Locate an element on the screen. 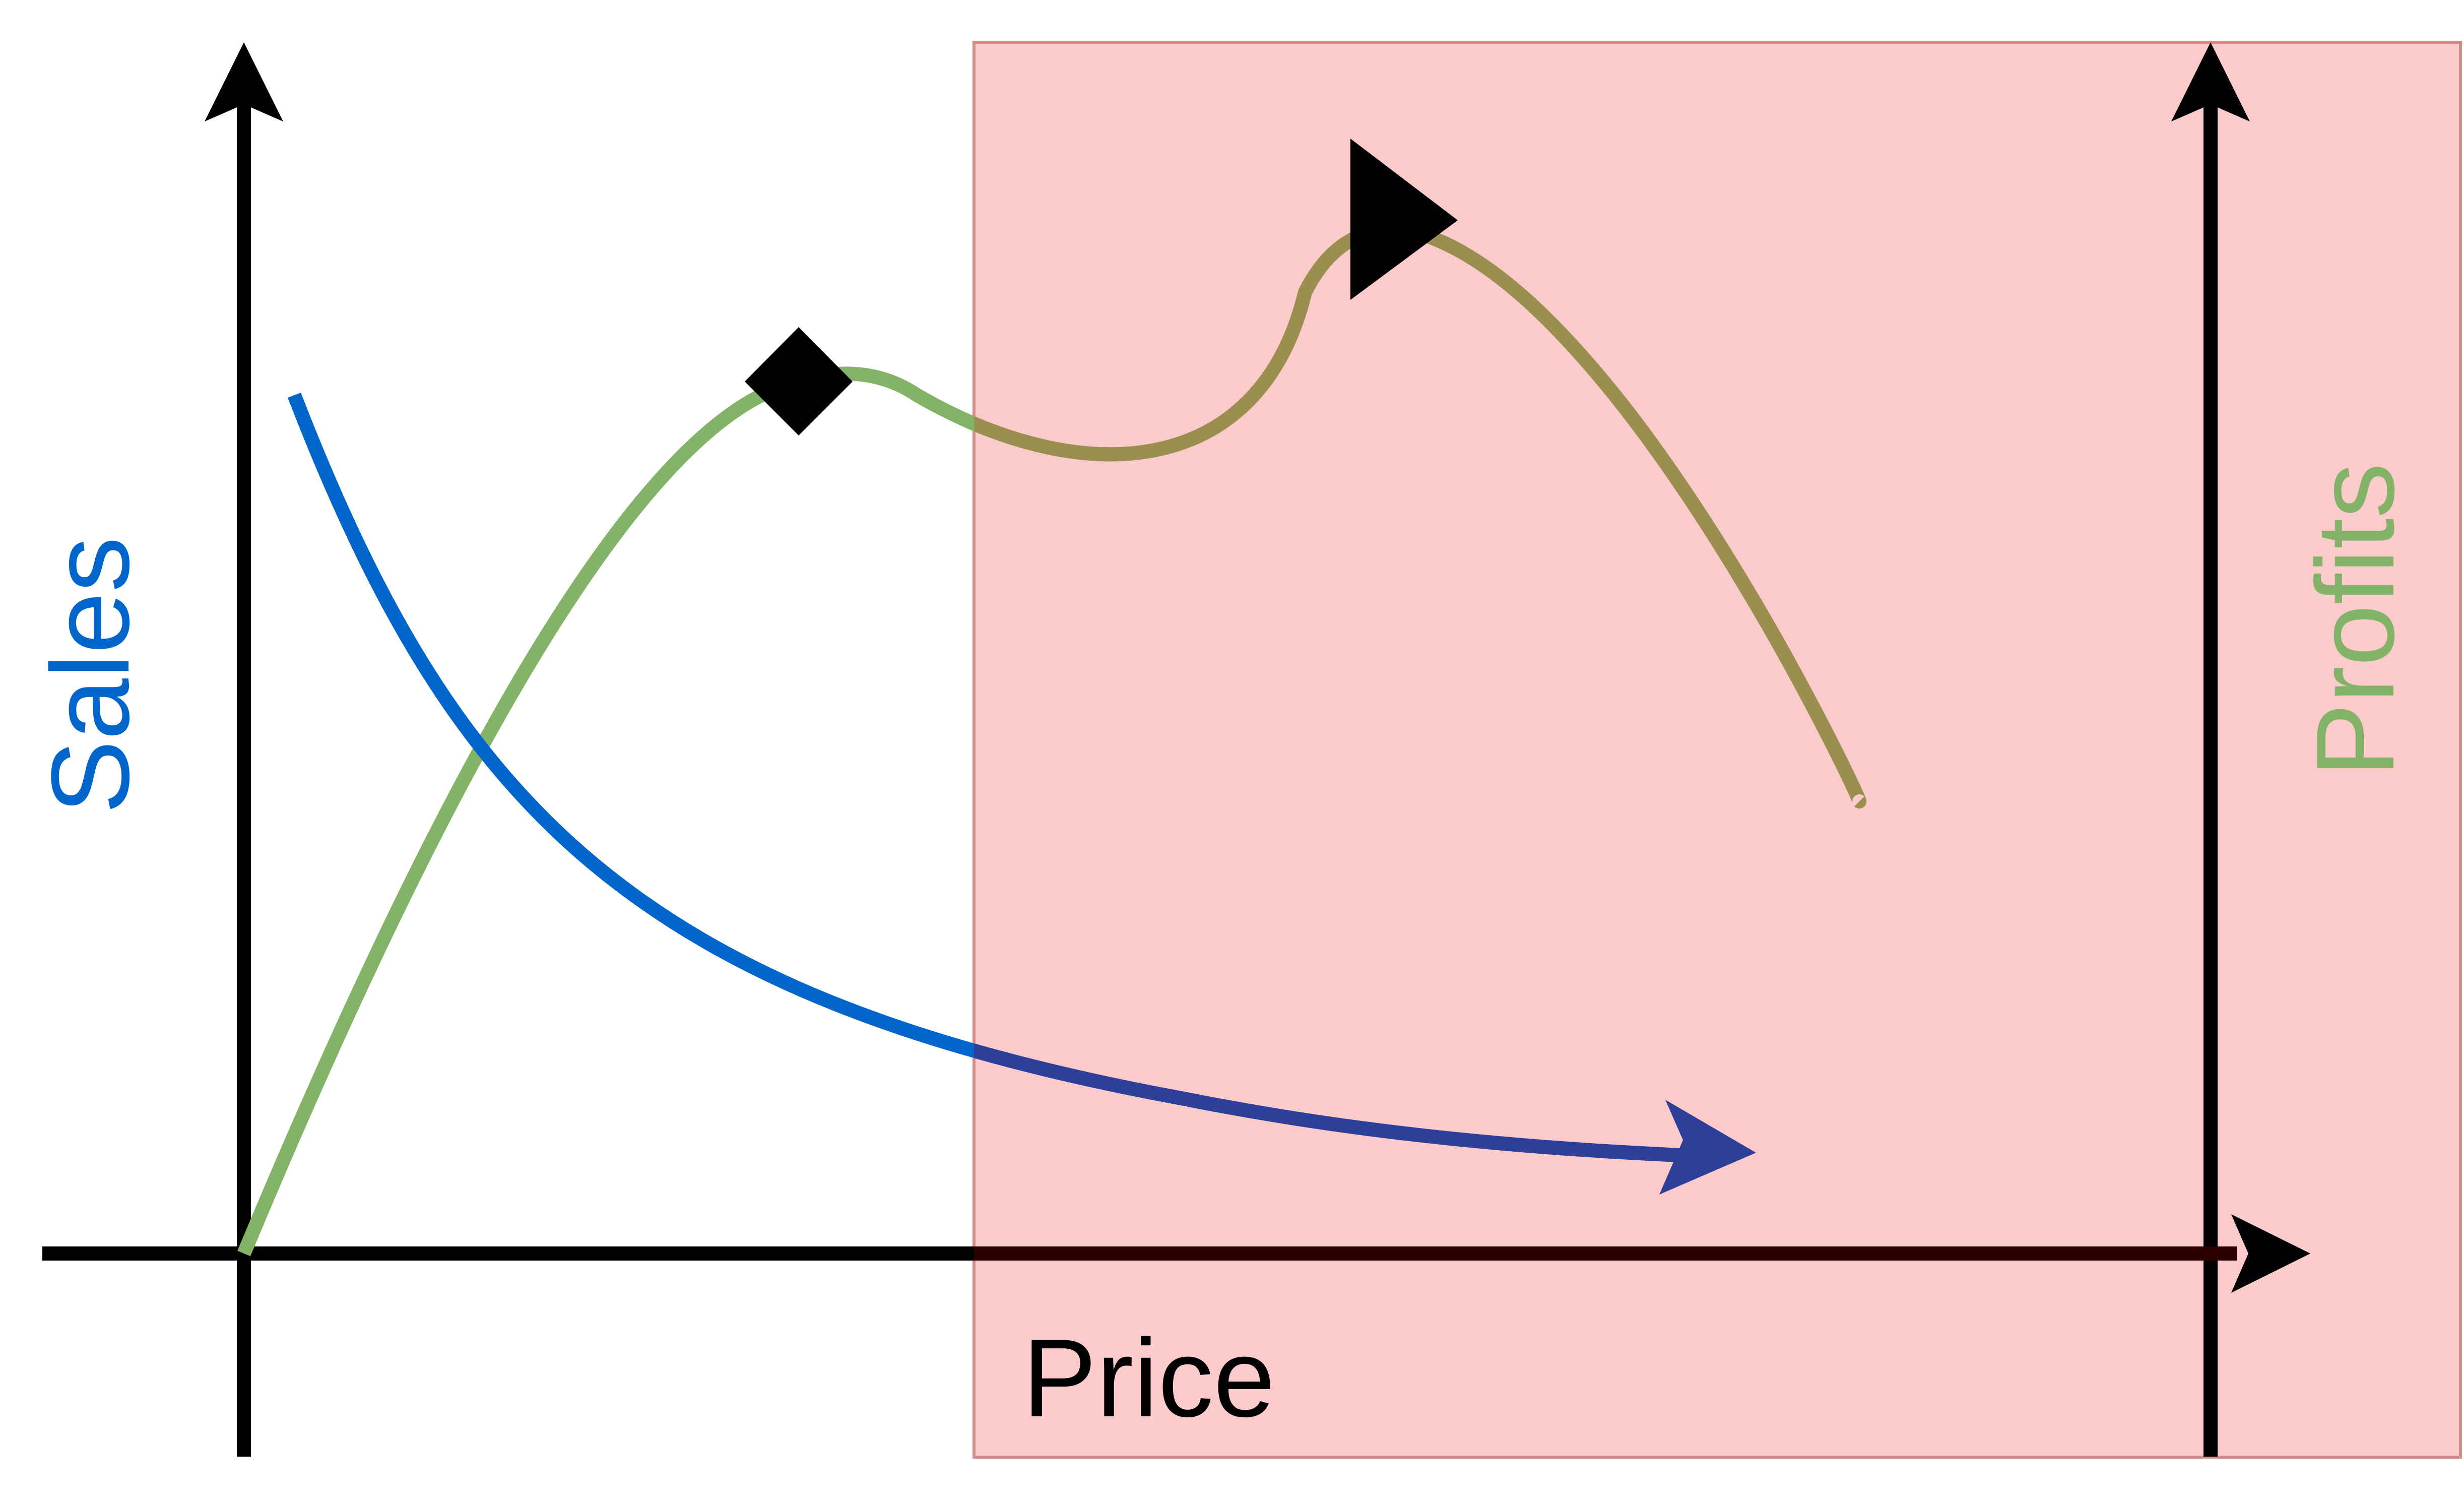 The height and width of the screenshot is (1502, 2464). sales-axis-arrowhead is located at coordinates (244, 81).